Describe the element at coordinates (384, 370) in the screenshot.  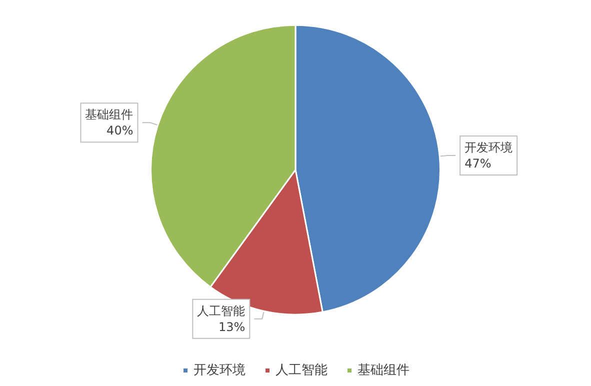
I see `legend-label: 基础组件` at that location.